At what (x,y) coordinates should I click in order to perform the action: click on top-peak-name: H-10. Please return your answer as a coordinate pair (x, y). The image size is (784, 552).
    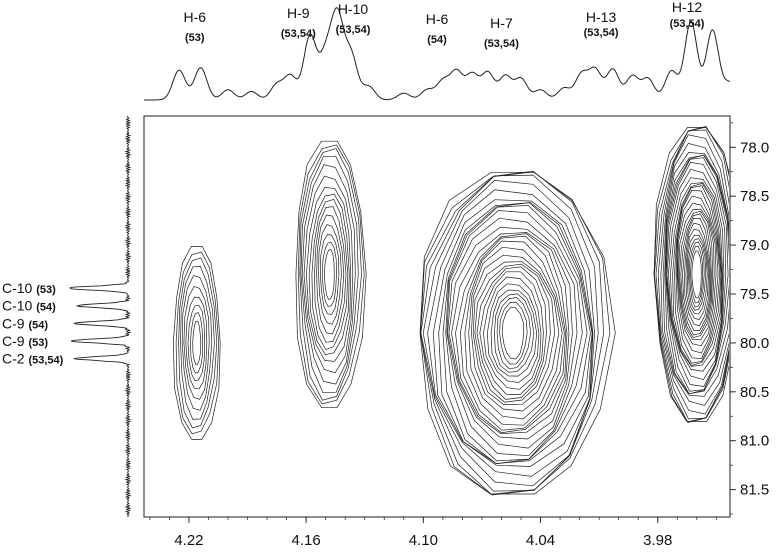
    Looking at the image, I should click on (353, 9).